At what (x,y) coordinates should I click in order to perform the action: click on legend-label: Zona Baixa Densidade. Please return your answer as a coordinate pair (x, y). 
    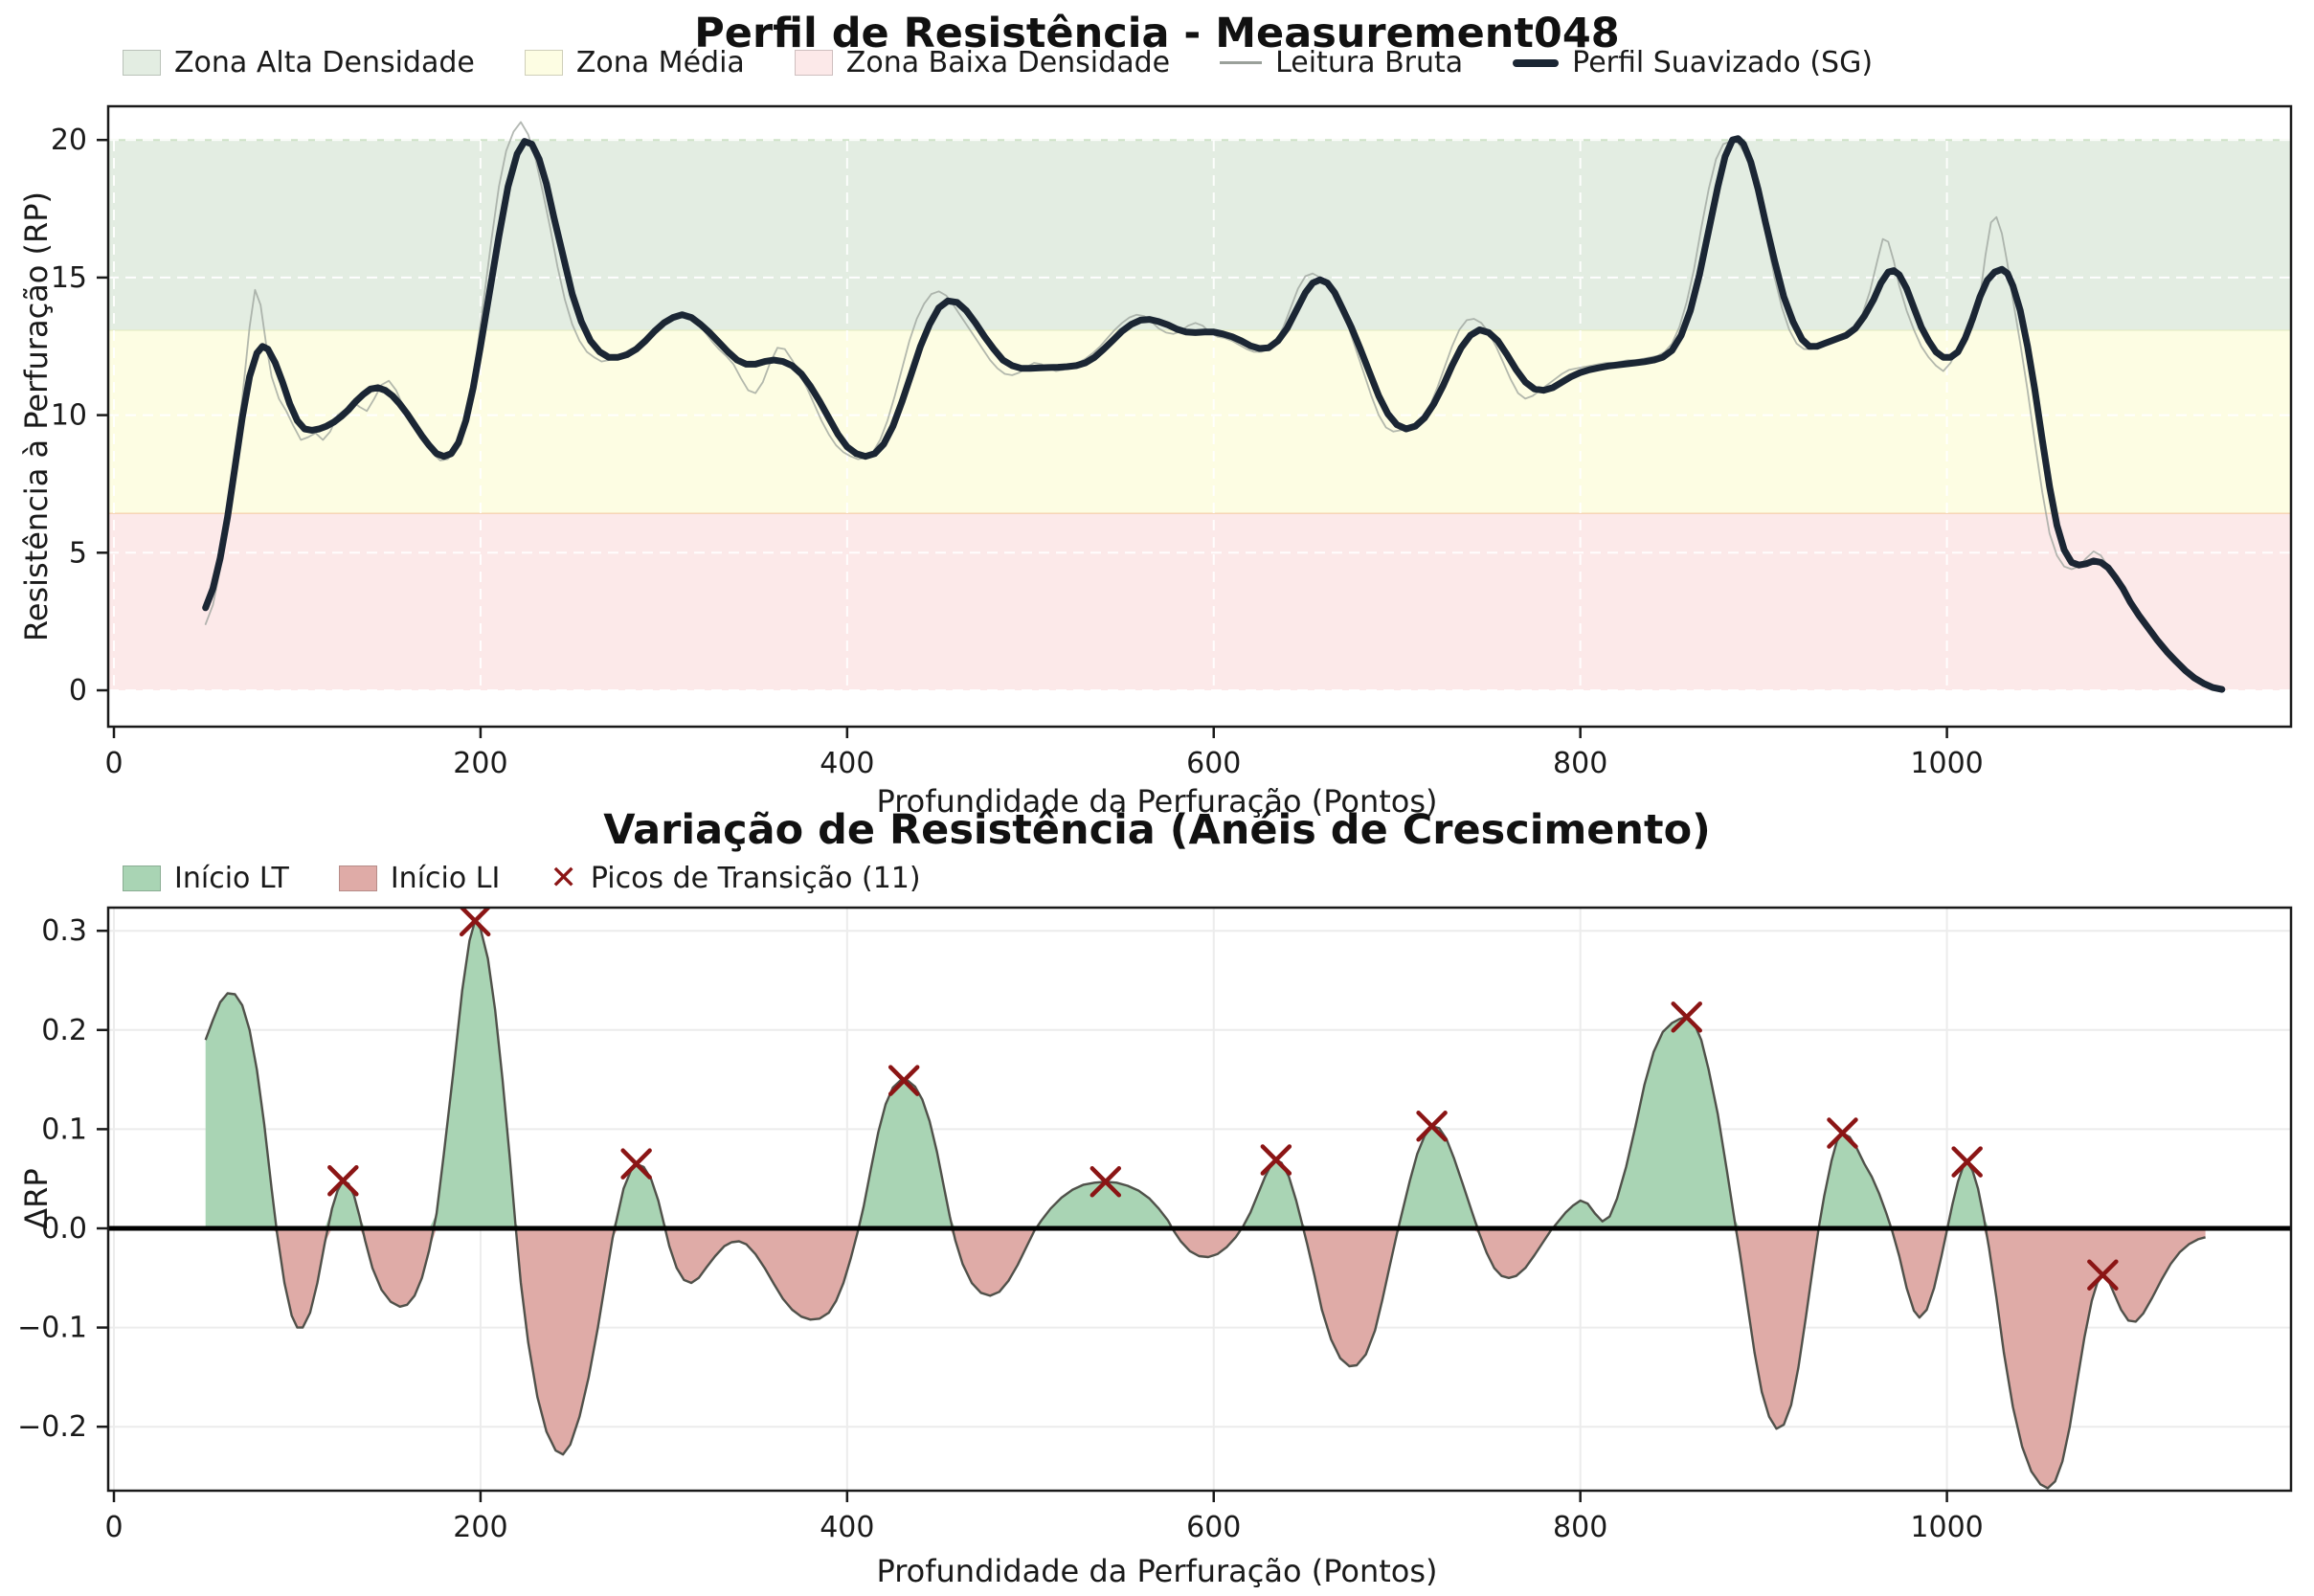
    Looking at the image, I should click on (1008, 62).